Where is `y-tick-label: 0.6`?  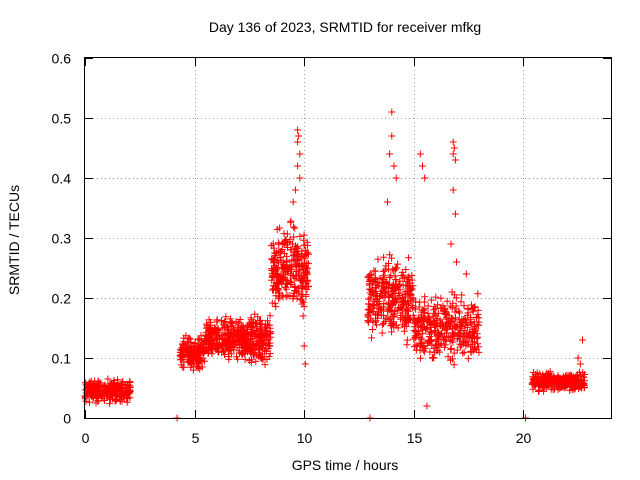 y-tick-label: 0.6 is located at coordinates (62, 59).